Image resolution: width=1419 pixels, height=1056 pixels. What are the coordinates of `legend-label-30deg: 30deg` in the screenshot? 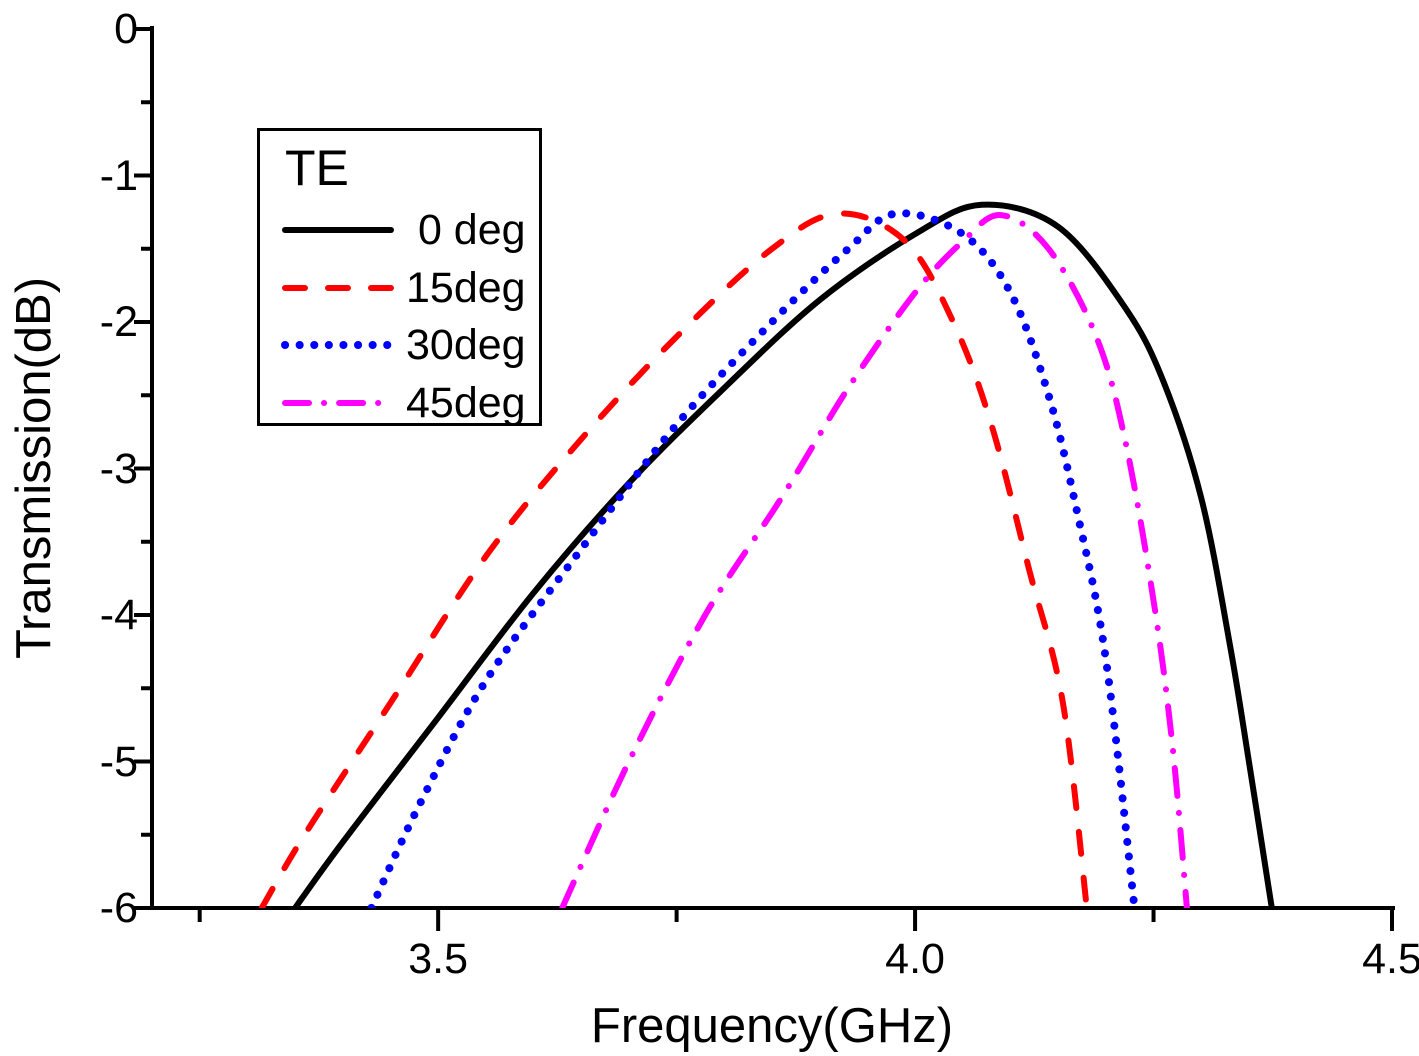 It's located at (466, 344).